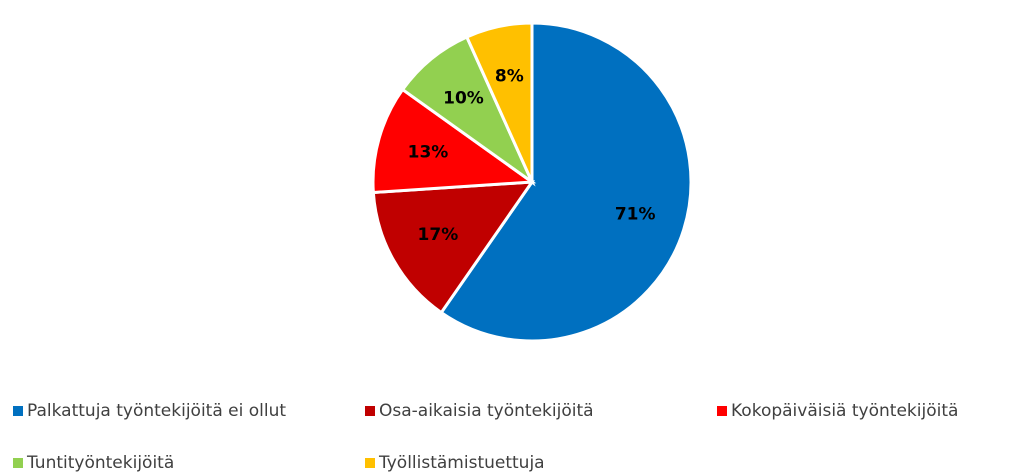 The width and height of the screenshot is (1024, 474). Describe the element at coordinates (509, 76) in the screenshot. I see `data-label: 8%` at that location.